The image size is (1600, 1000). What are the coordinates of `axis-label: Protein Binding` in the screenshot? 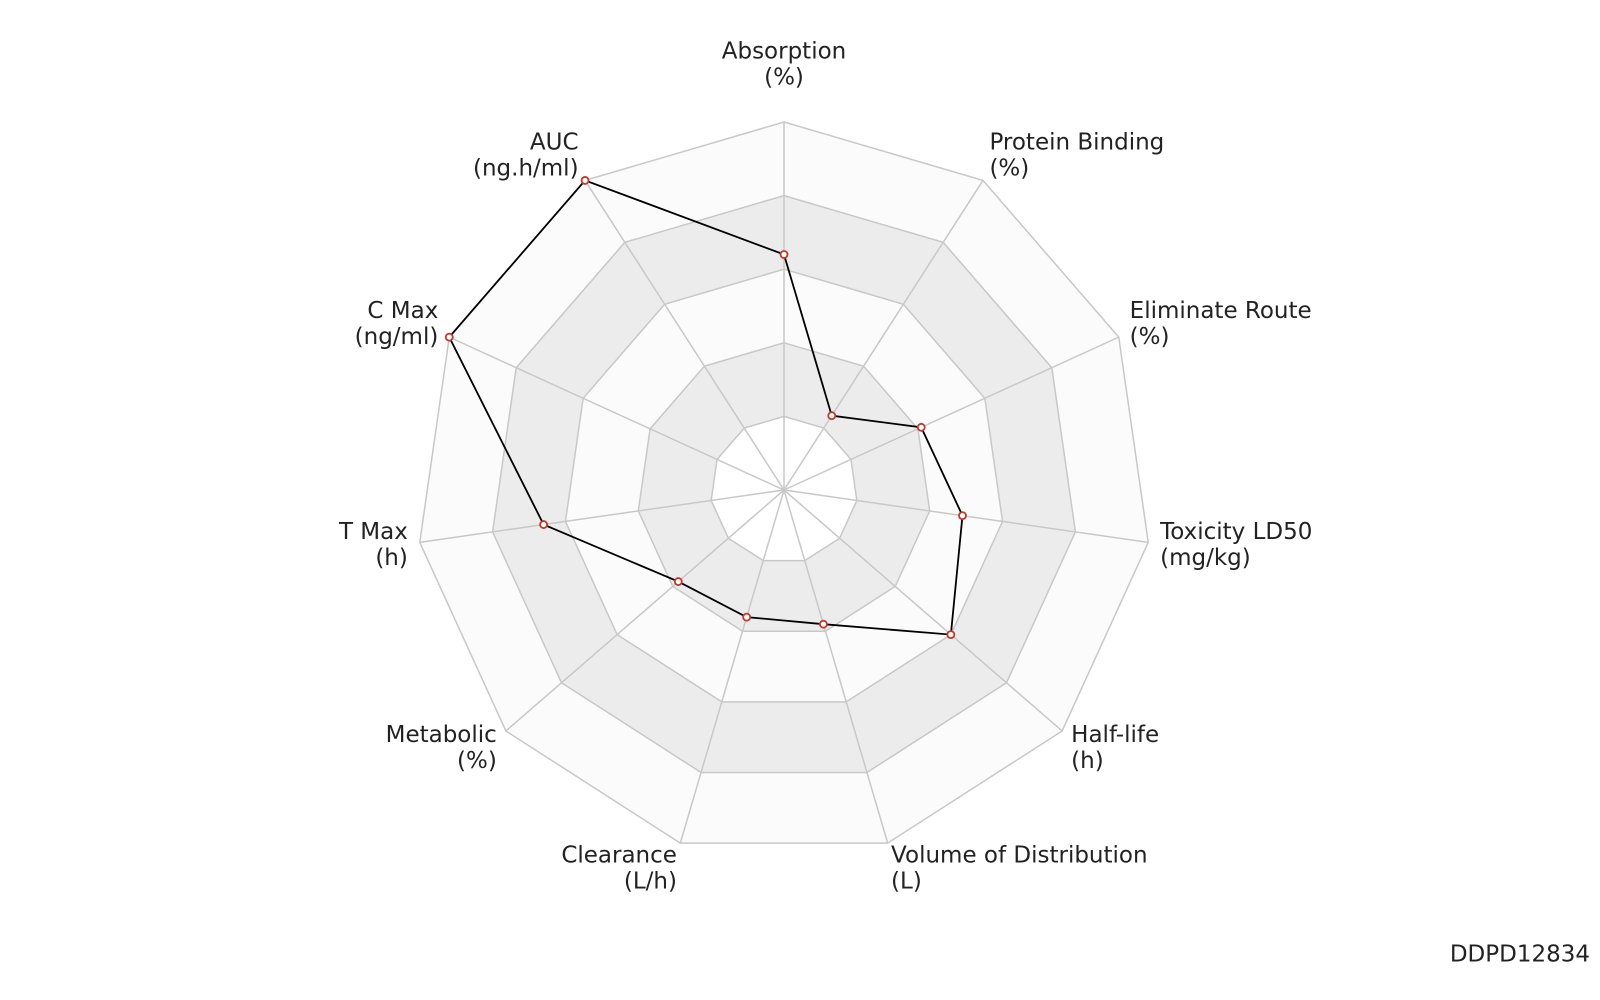 It's located at (1076, 142).